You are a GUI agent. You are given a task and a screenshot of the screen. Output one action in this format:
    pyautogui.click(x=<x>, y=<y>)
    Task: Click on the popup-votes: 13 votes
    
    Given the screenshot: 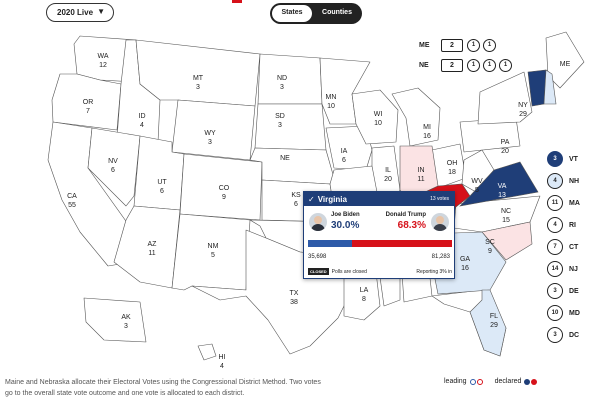 What is the action you would take?
    pyautogui.click(x=439, y=199)
    